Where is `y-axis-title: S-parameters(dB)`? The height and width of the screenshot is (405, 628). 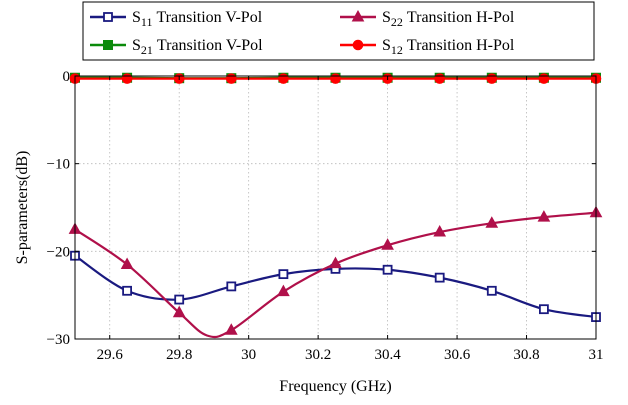
y-axis-title: S-parameters(dB) is located at coordinates (22, 208).